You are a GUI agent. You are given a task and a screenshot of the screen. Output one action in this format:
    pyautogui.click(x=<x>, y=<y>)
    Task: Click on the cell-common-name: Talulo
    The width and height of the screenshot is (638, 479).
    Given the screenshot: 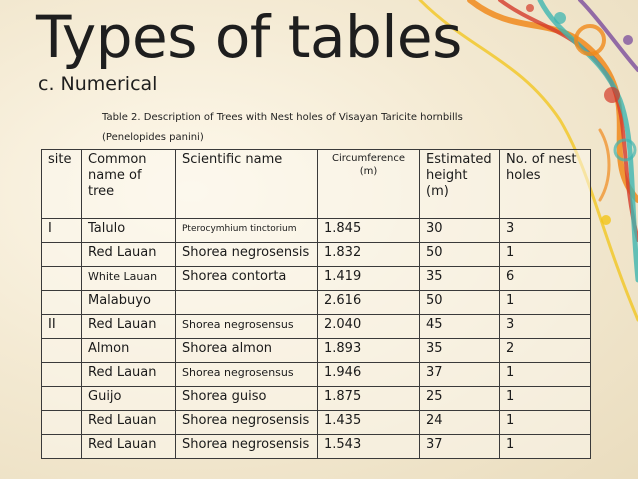 What is the action you would take?
    pyautogui.click(x=128, y=230)
    